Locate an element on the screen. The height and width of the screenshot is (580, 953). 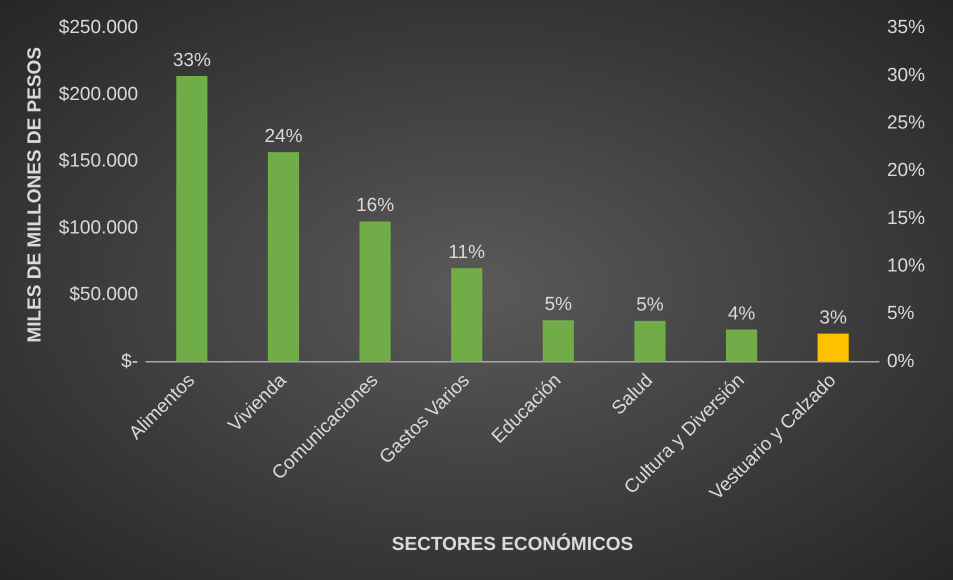
annotation: 33% is located at coordinates (191, 60).